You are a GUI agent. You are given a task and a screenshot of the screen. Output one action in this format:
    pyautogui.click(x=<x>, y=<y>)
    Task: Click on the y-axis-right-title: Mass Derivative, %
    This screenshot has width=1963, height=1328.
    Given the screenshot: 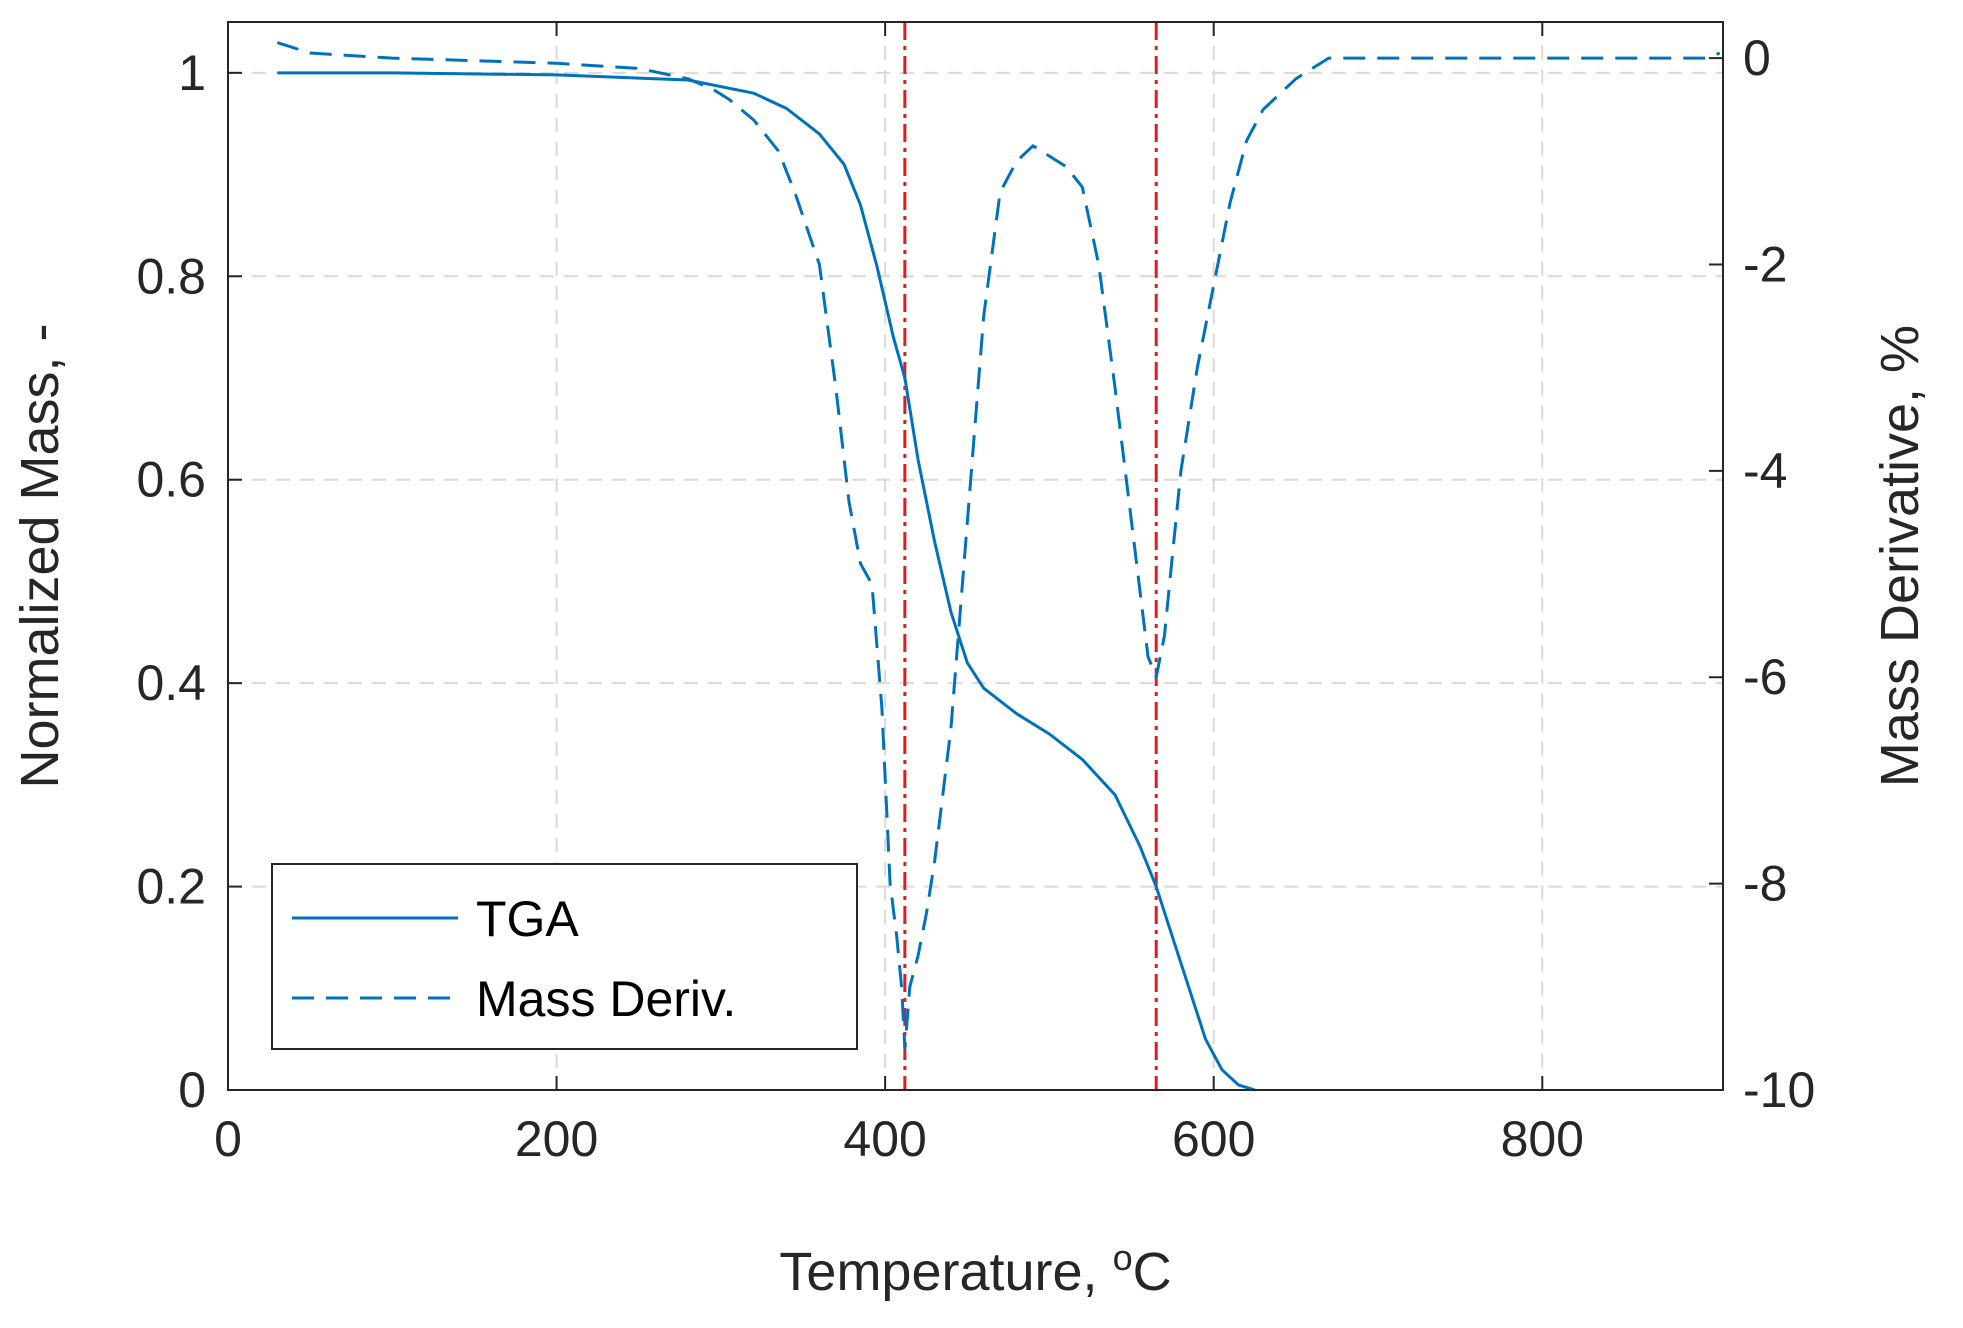 What is the action you would take?
    pyautogui.click(x=1900, y=556)
    